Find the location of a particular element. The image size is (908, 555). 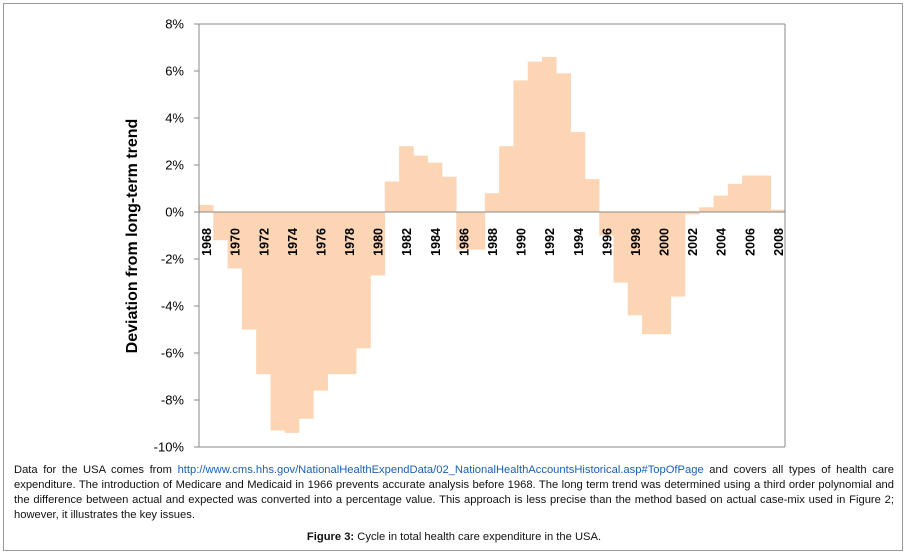

caption-text-before: Data for the USA comes from is located at coordinates (96, 470).